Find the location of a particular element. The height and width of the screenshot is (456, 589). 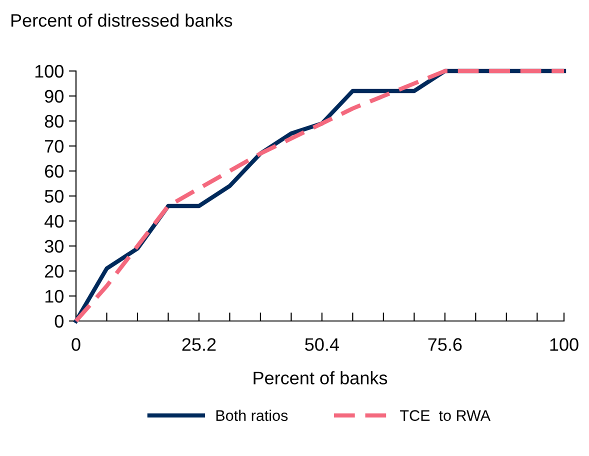

y-tick-label: 50 is located at coordinates (54, 196).